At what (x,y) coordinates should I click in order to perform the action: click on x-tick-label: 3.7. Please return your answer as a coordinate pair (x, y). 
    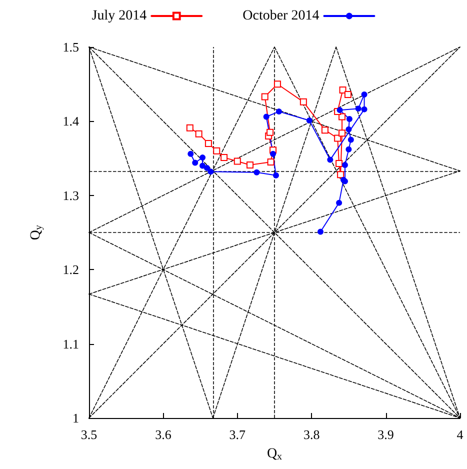
    Looking at the image, I should click on (237, 434).